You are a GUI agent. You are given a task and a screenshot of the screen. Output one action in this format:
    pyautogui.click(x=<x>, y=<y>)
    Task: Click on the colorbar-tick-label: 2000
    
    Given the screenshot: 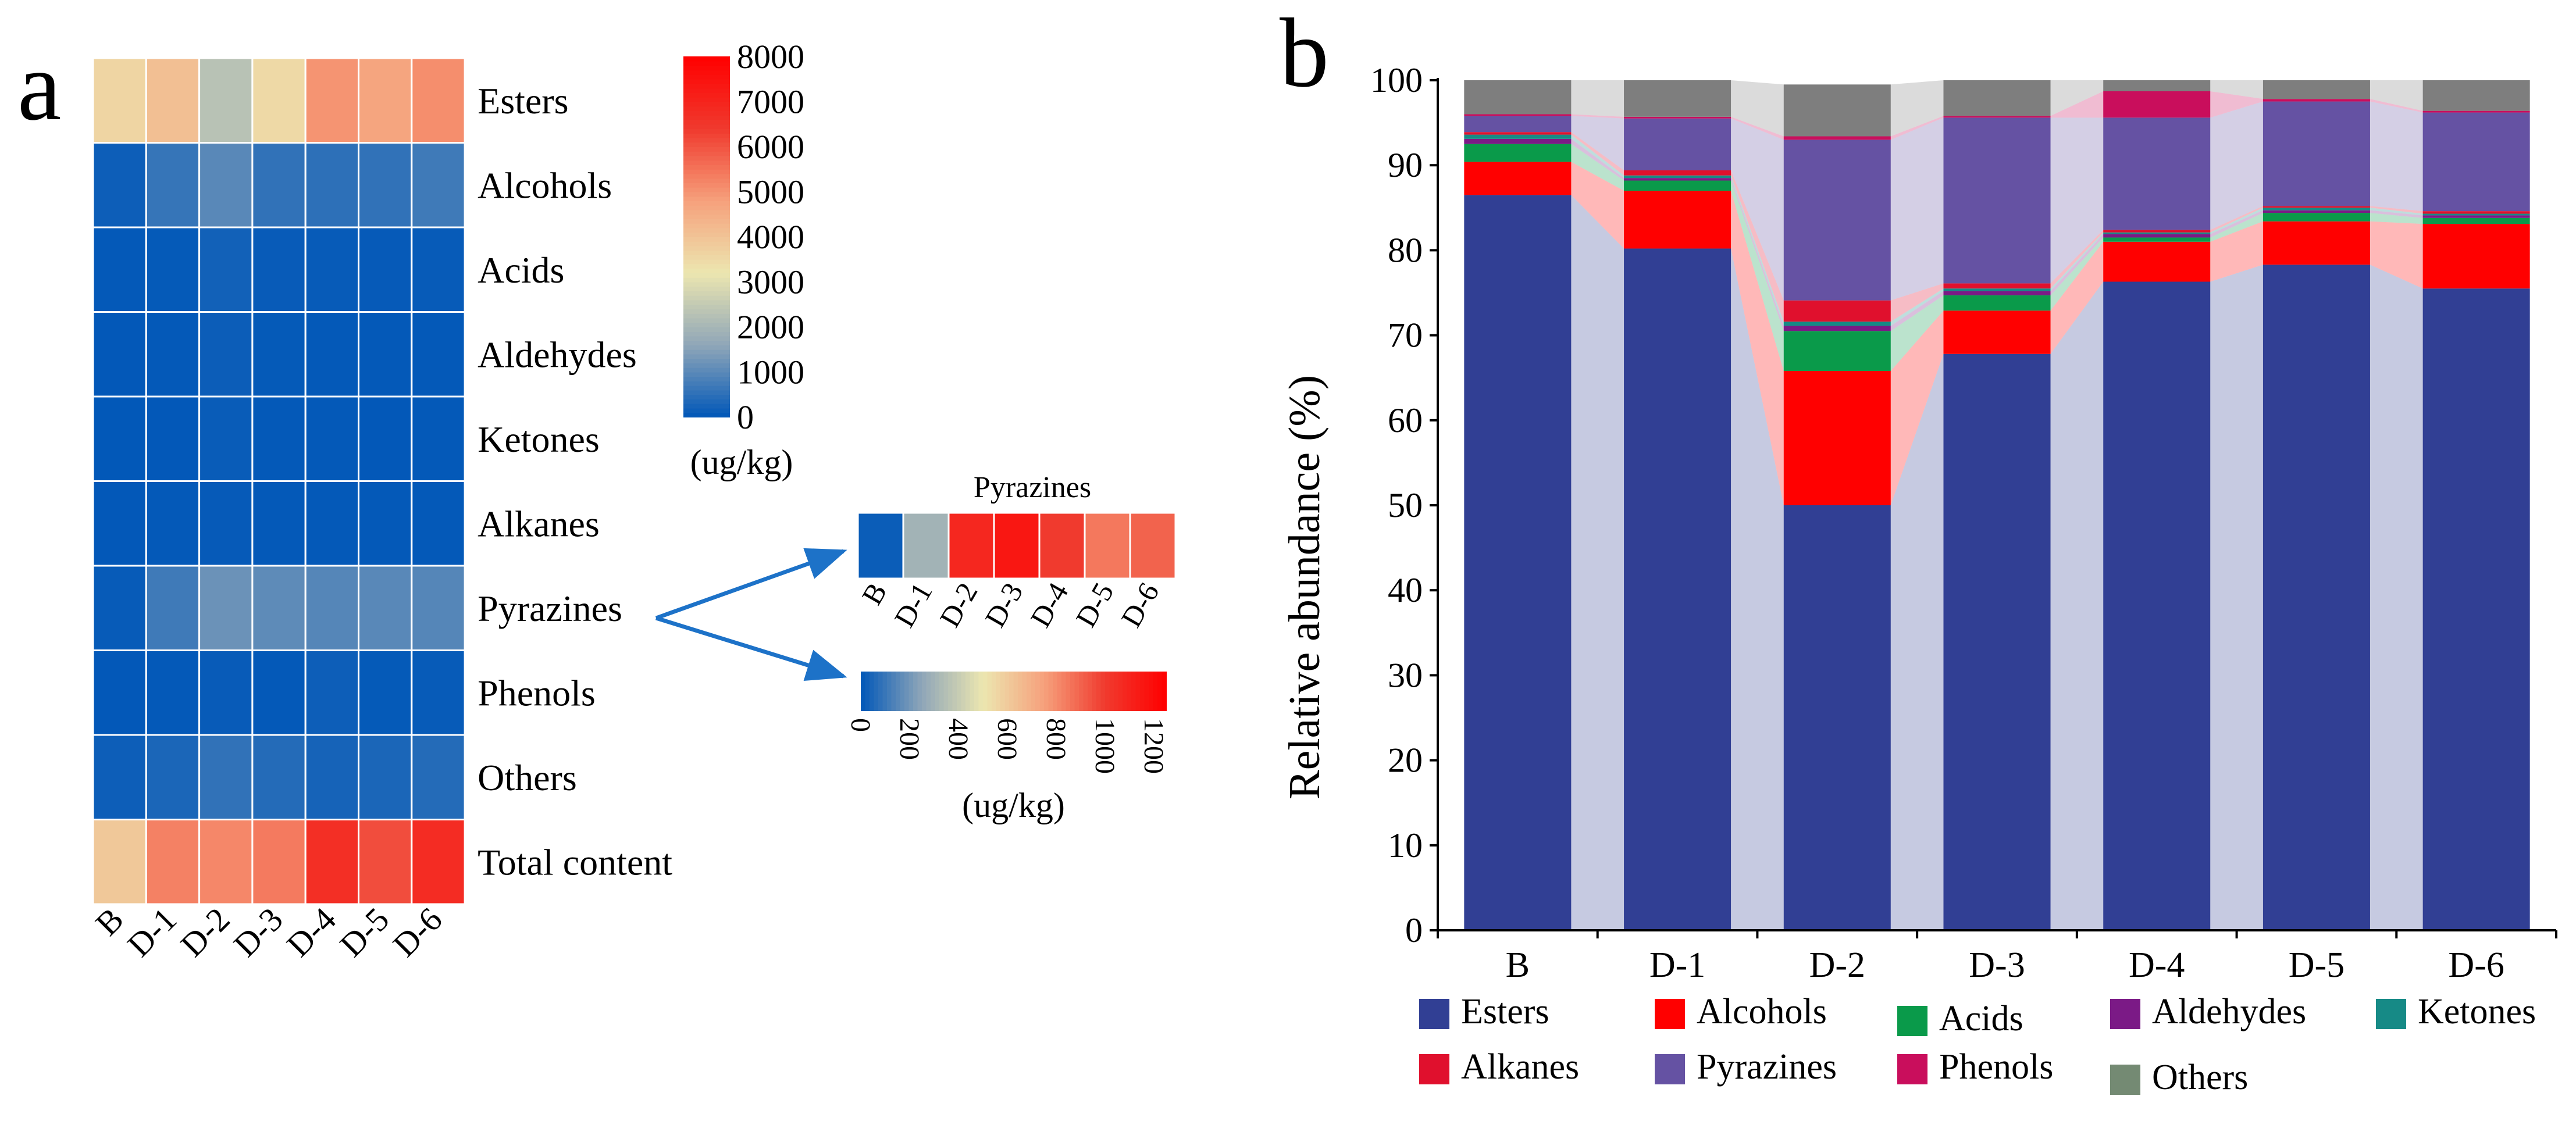 What is the action you would take?
    pyautogui.click(x=770, y=327)
    